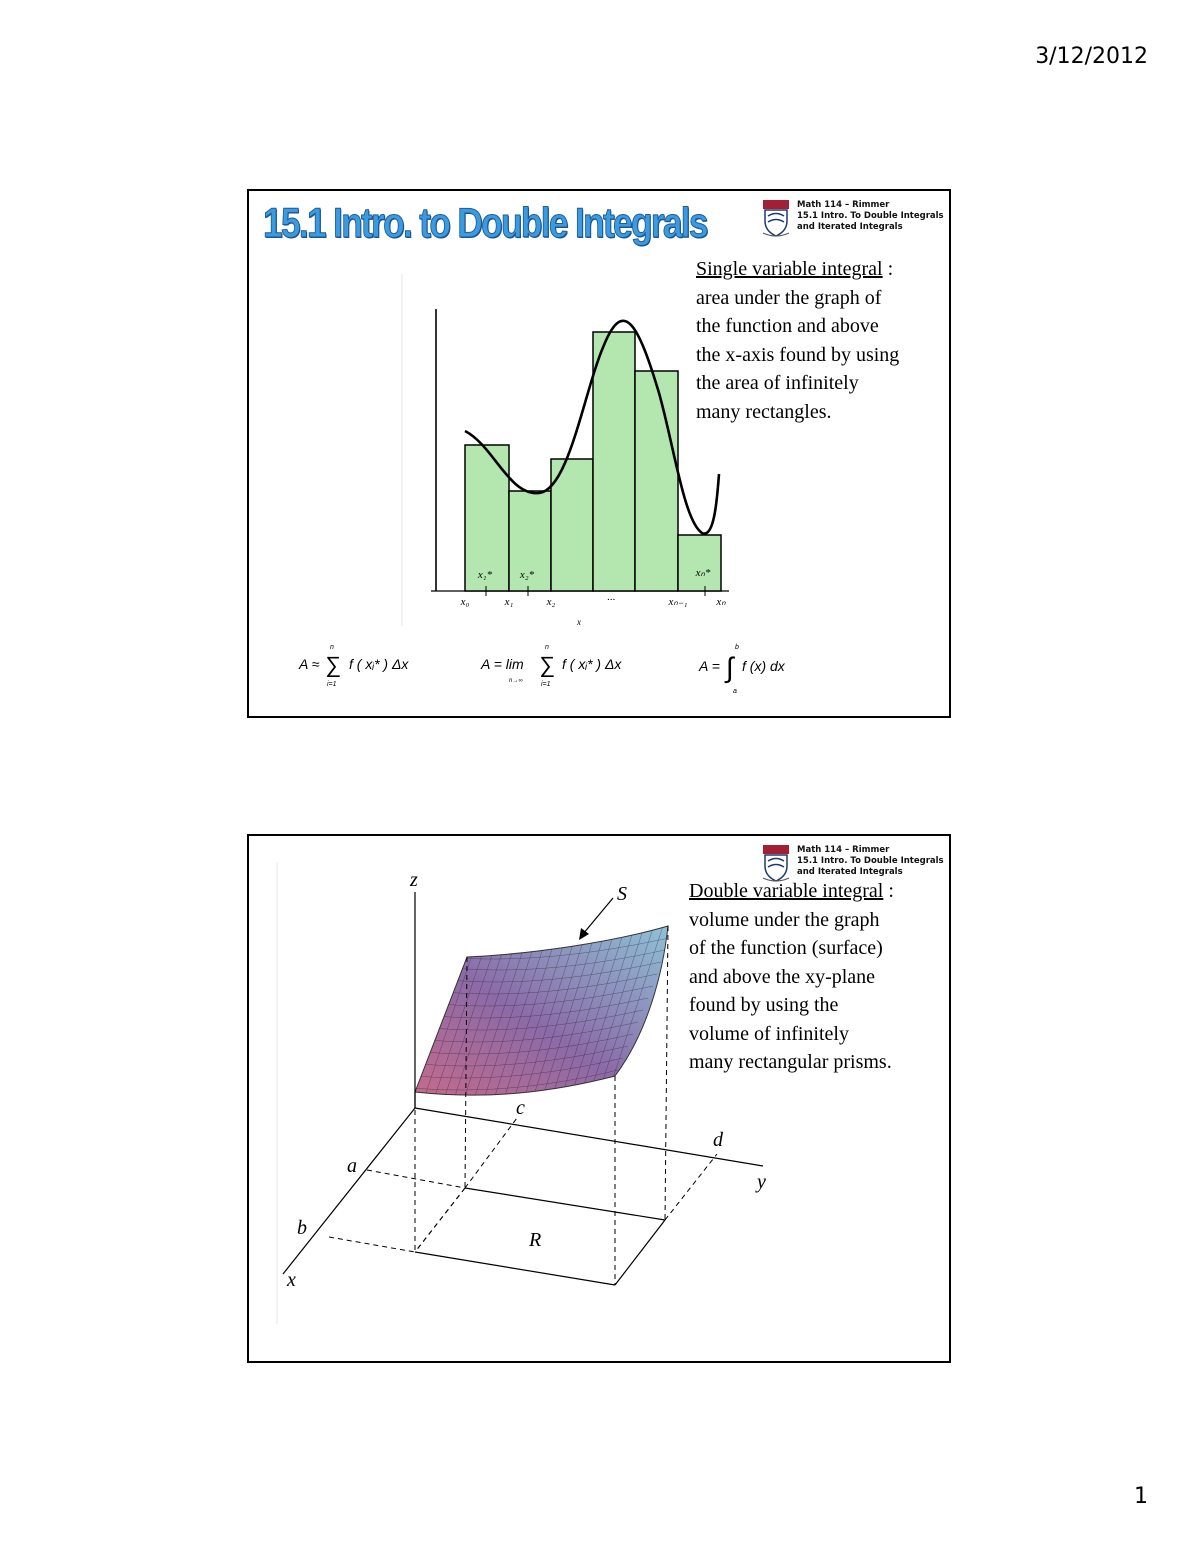  What do you see at coordinates (611, 600) in the screenshot?
I see `x-tick-label: ···` at bounding box center [611, 600].